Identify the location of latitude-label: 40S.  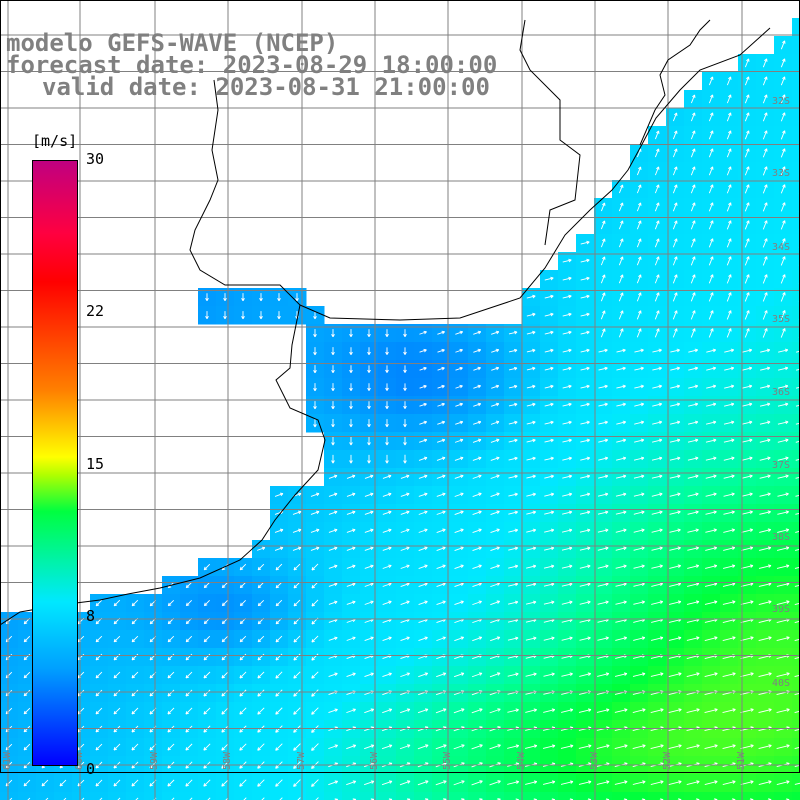
(781, 683).